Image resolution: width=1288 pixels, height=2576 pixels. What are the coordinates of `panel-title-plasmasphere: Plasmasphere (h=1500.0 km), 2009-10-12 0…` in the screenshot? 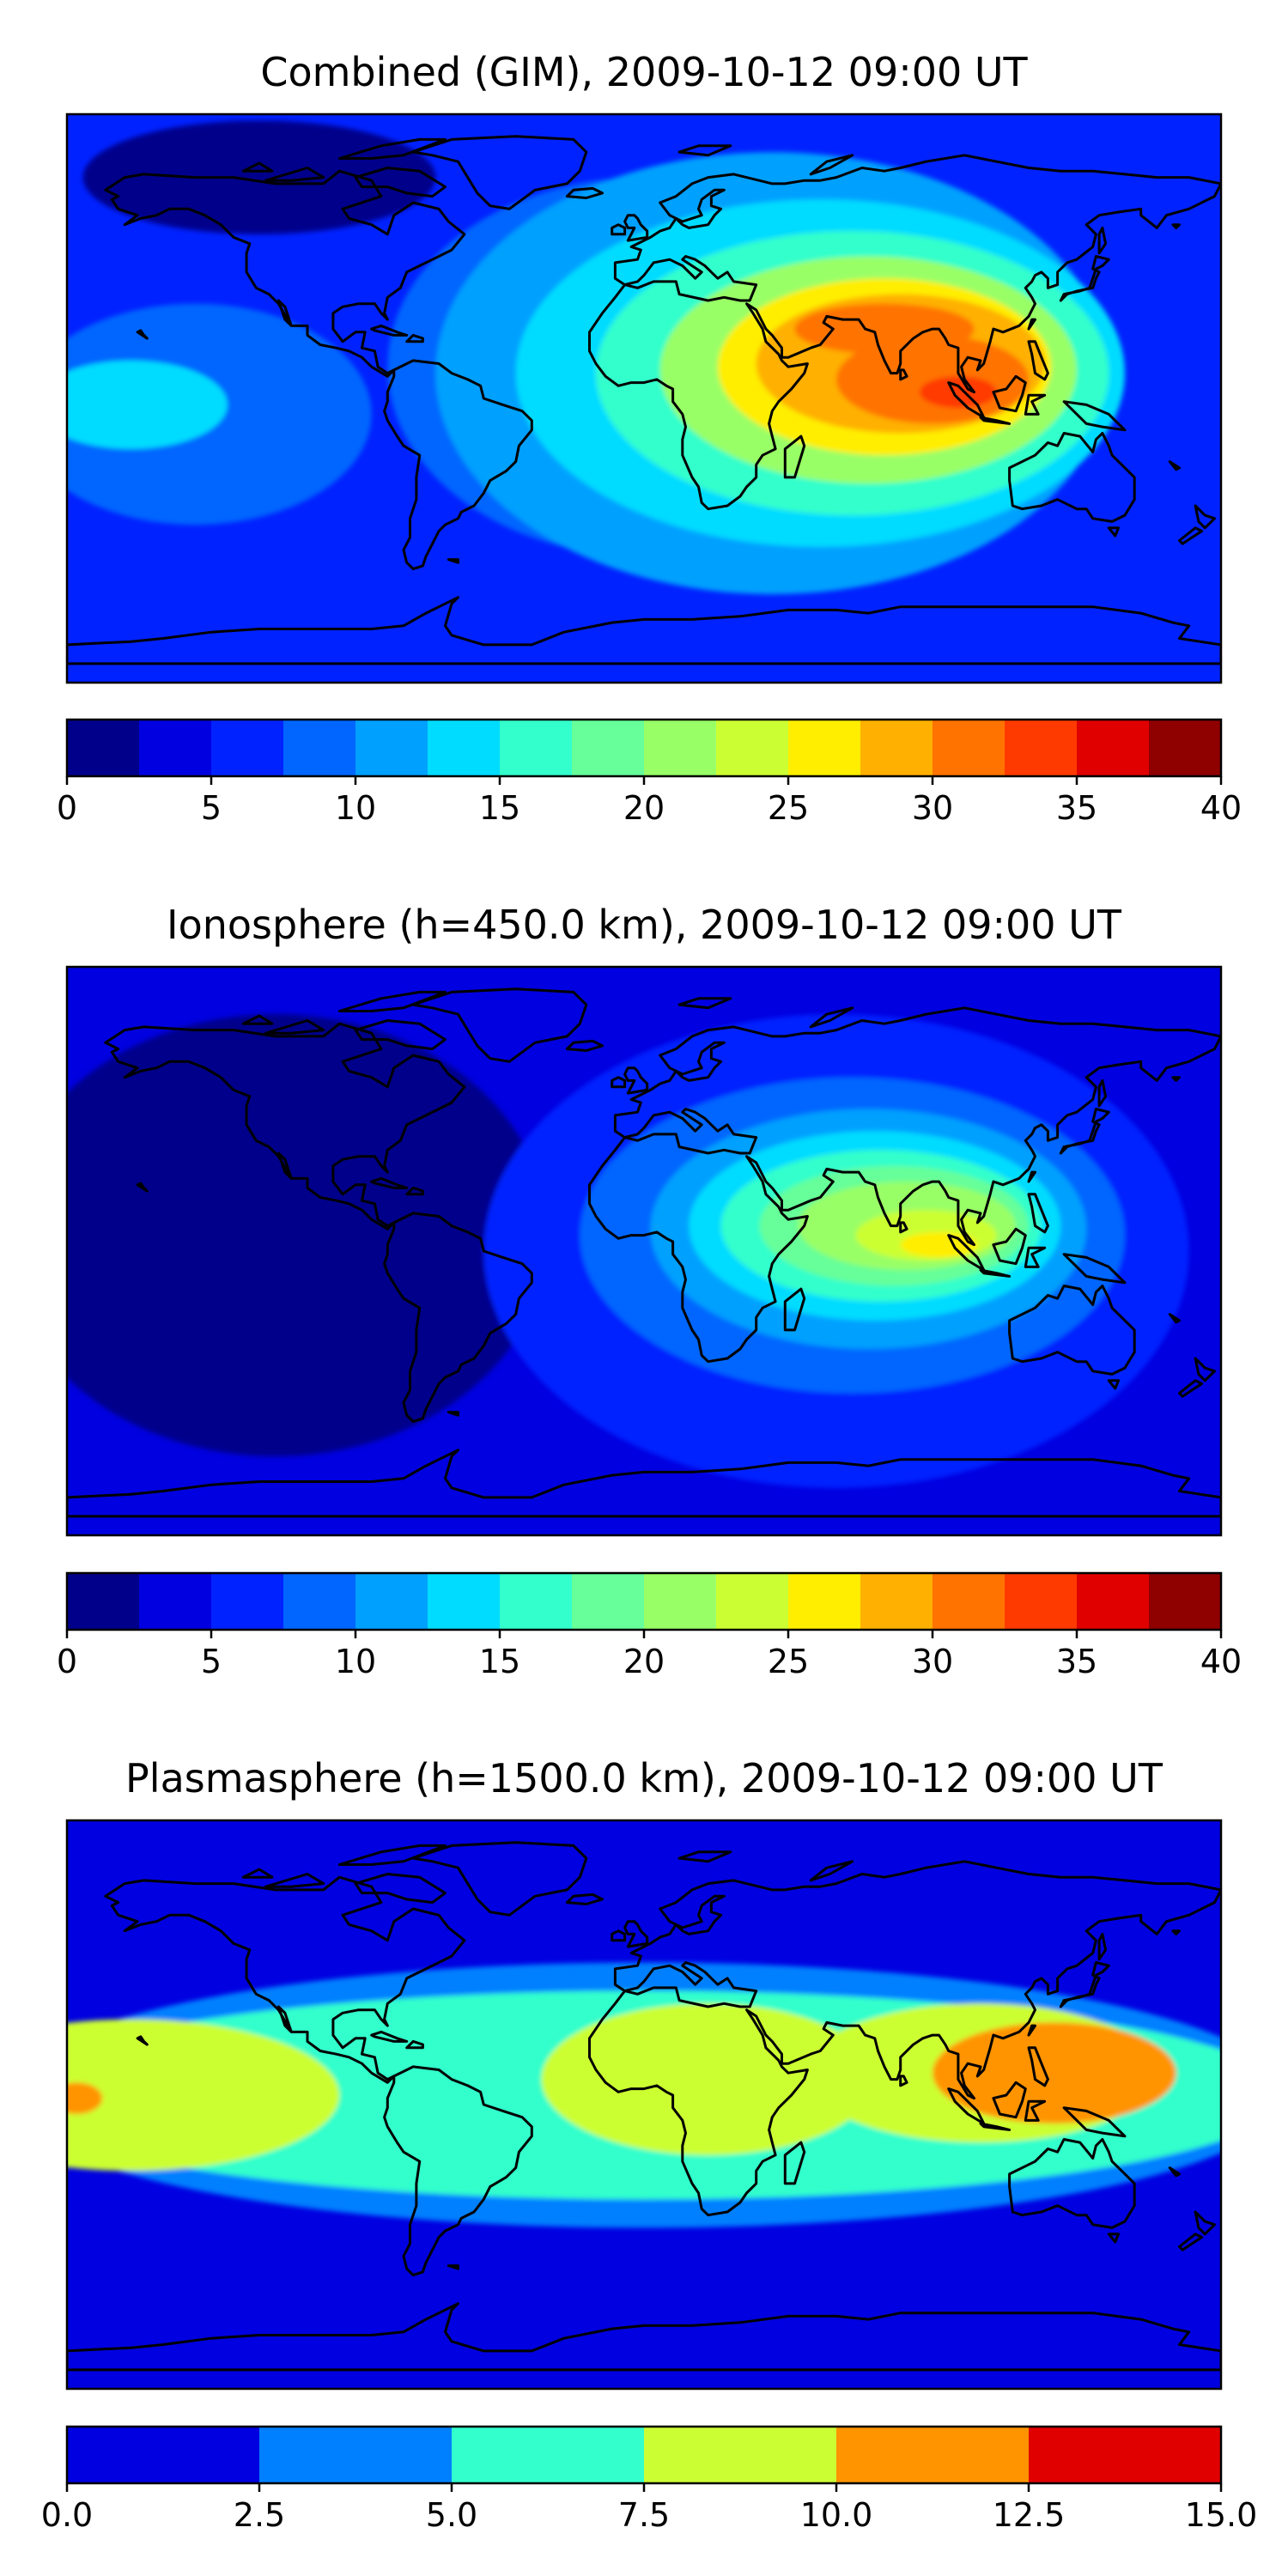 It's located at (644, 1778).